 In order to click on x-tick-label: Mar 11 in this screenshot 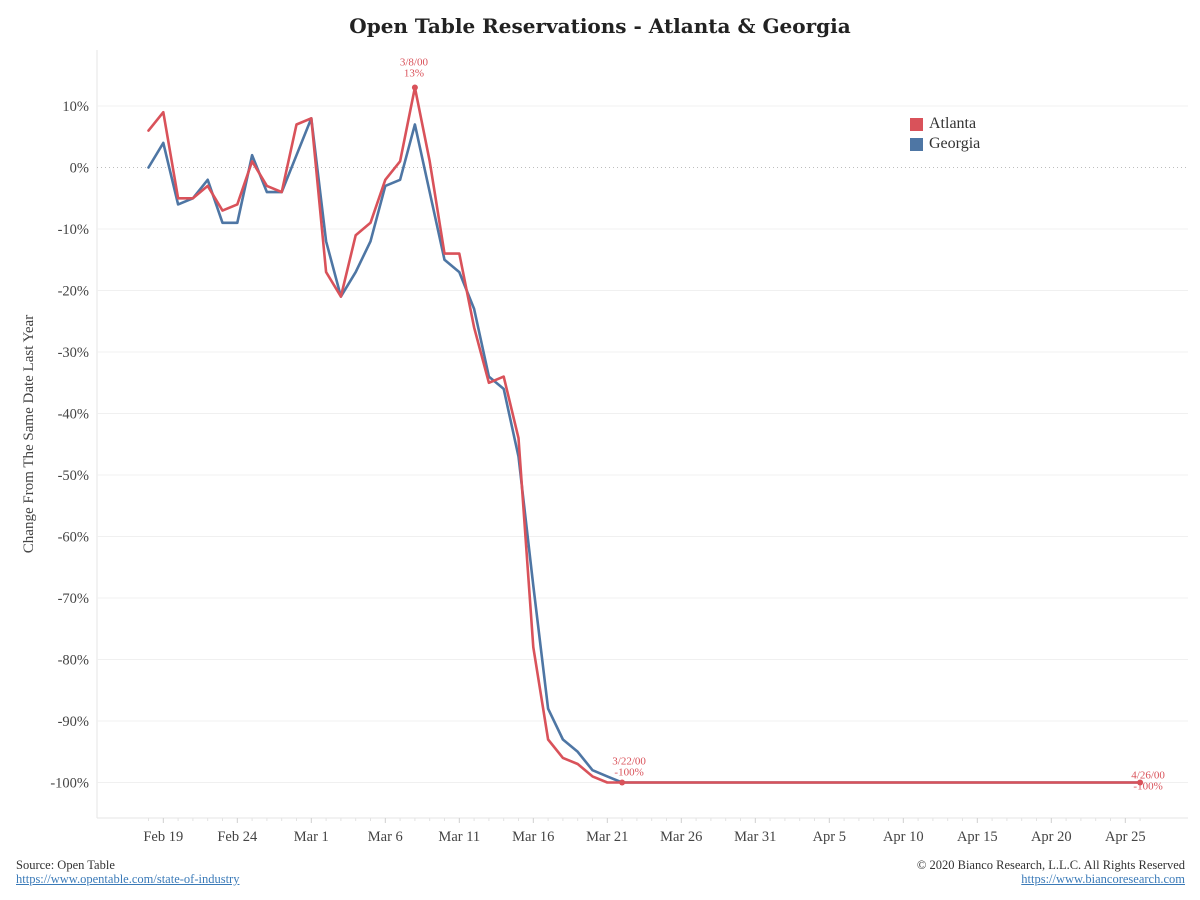, I will do `click(459, 837)`.